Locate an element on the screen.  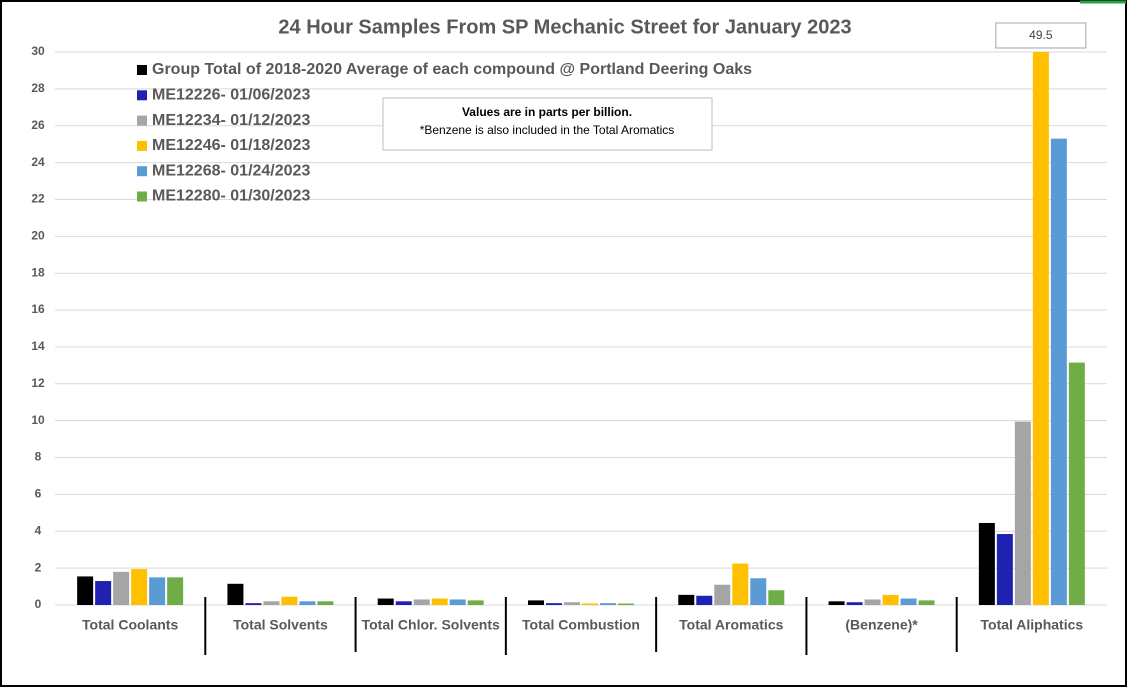
x-tick-label: Total Solvents is located at coordinates (280, 625).